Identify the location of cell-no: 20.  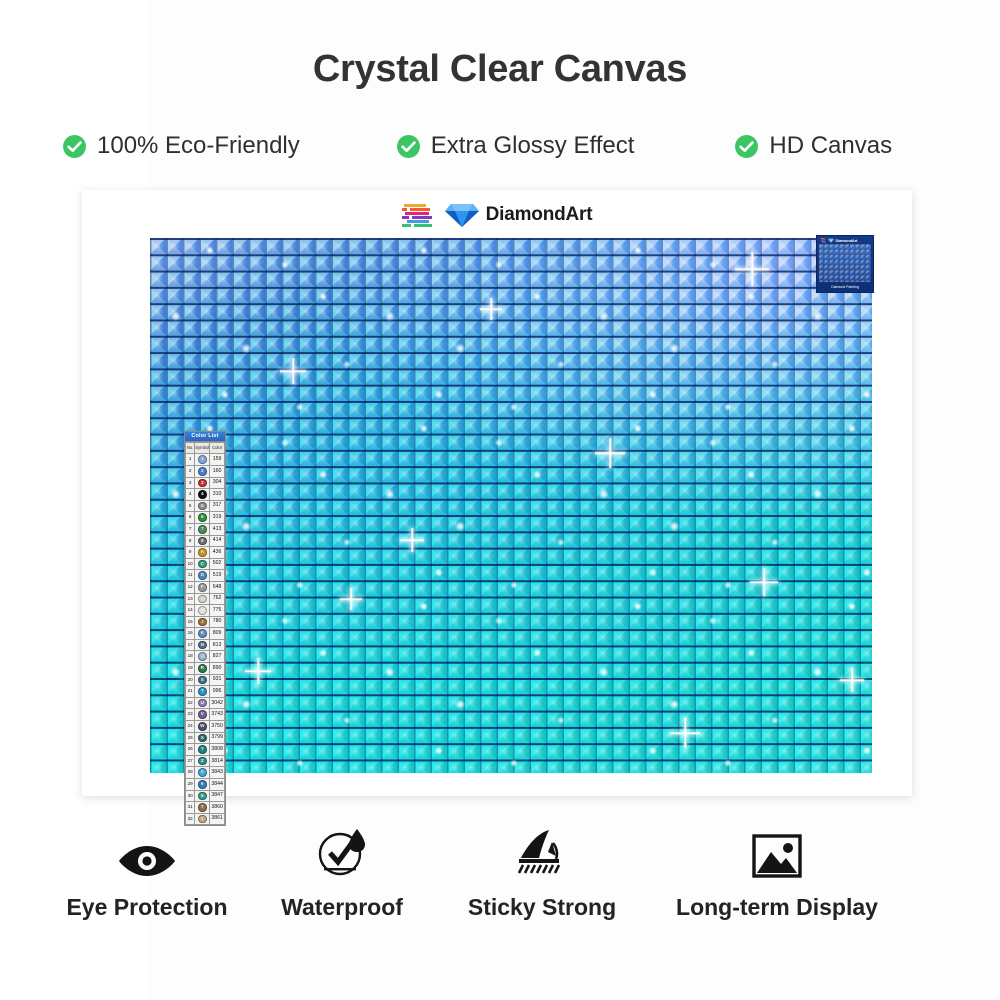
(190, 680).